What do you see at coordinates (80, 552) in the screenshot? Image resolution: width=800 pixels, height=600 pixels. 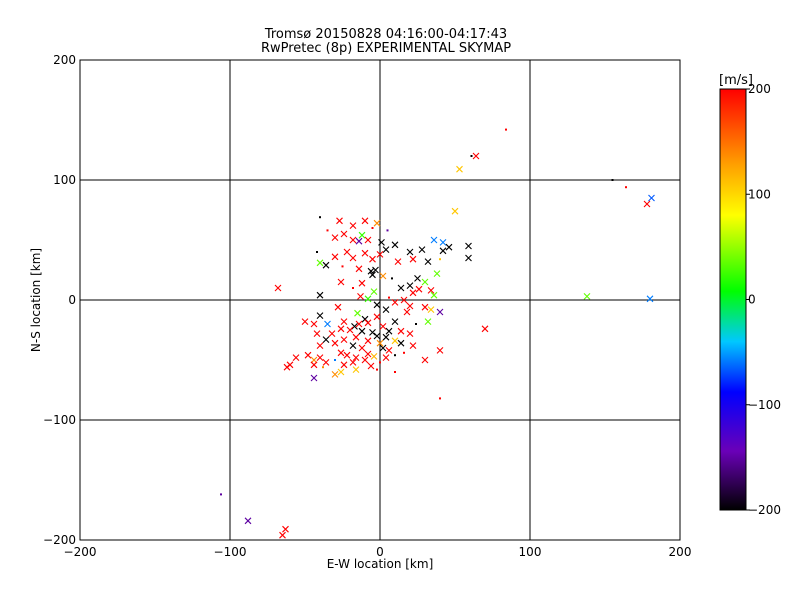 I see `x-tick-label: −200` at bounding box center [80, 552].